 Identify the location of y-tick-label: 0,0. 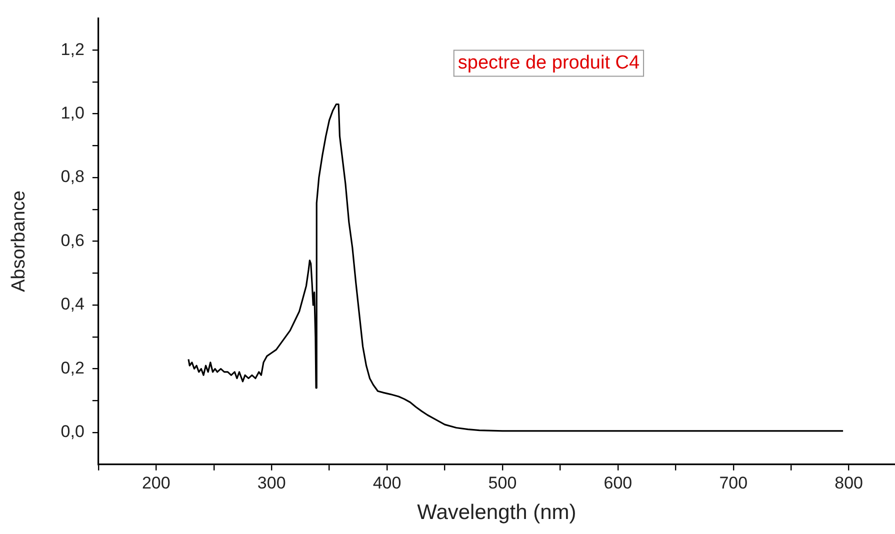
(72, 432).